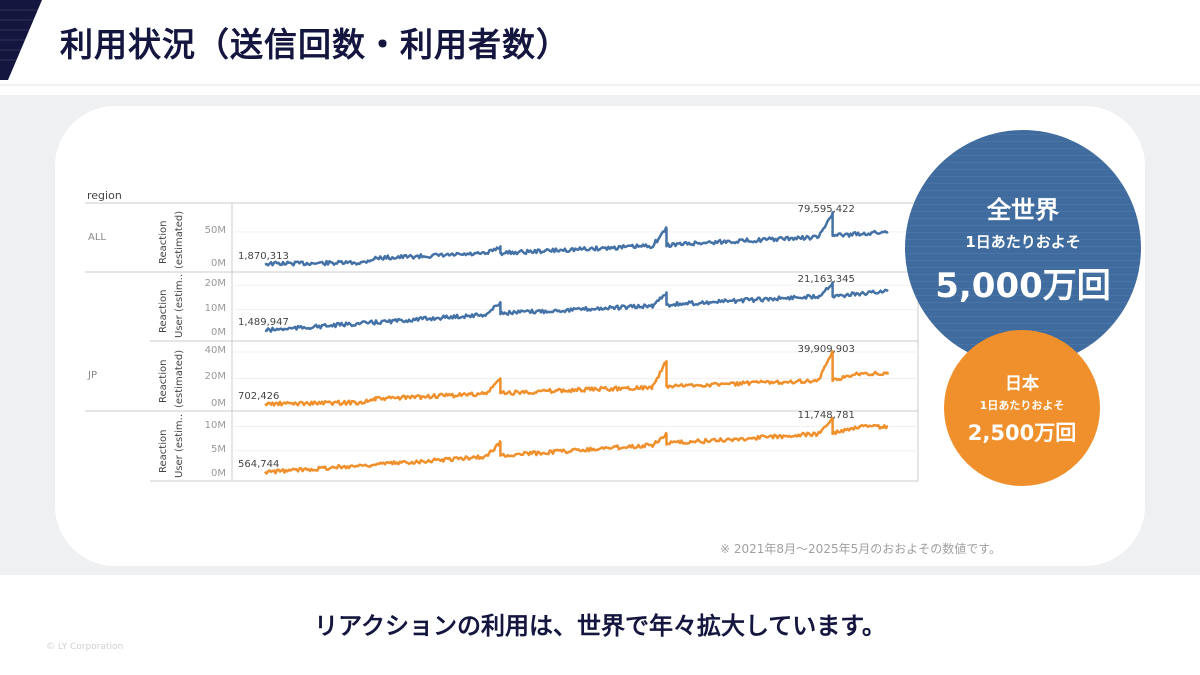  What do you see at coordinates (826, 280) in the screenshot?
I see `peak-value-label: 21,163,345` at bounding box center [826, 280].